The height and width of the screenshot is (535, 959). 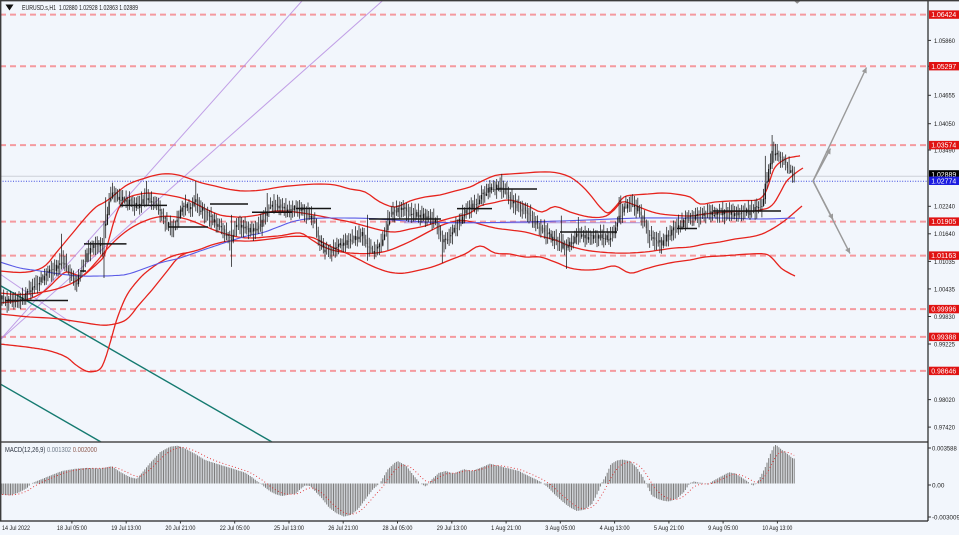 What do you see at coordinates (944, 428) in the screenshot?
I see `svg-text: 0.97420` at bounding box center [944, 428].